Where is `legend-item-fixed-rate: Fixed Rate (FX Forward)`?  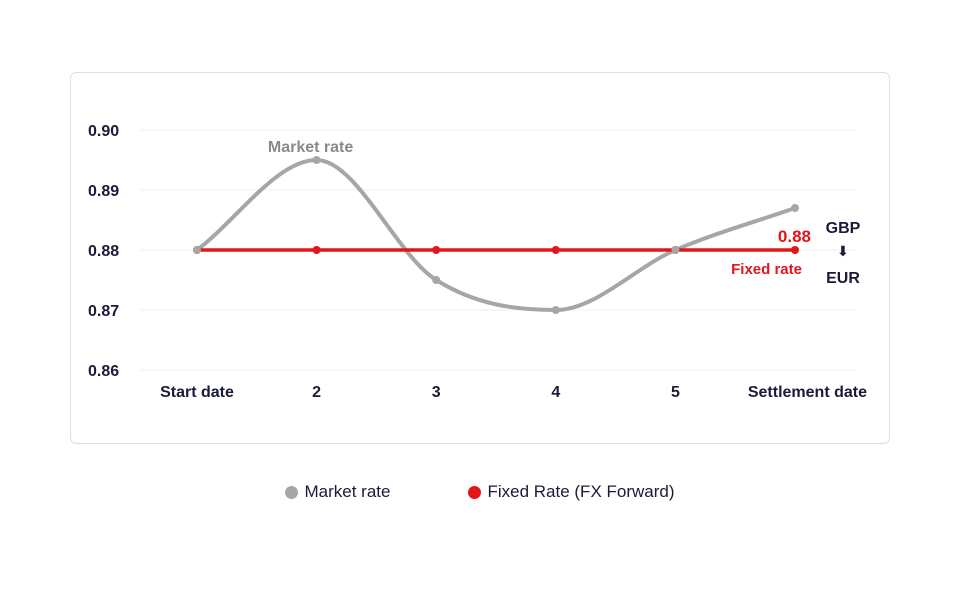
legend-item-fixed-rate: Fixed Rate (FX Forward) is located at coordinates (571, 492).